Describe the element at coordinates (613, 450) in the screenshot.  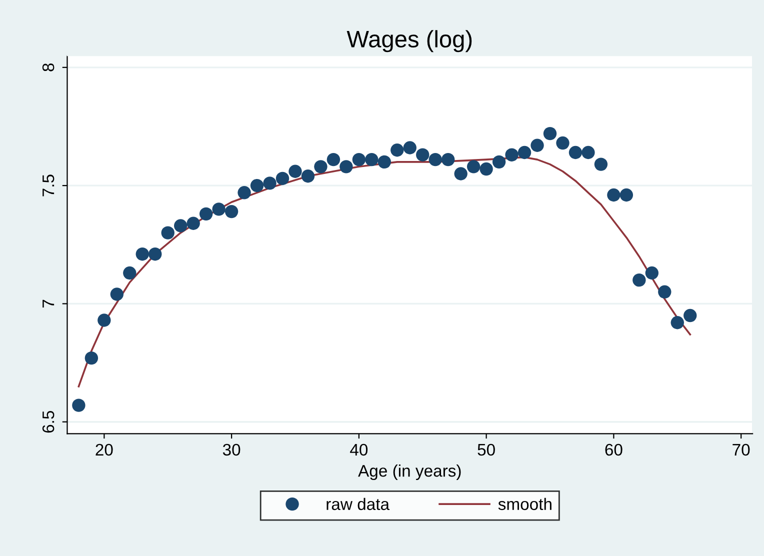
I see `x-tick-label: 60` at that location.